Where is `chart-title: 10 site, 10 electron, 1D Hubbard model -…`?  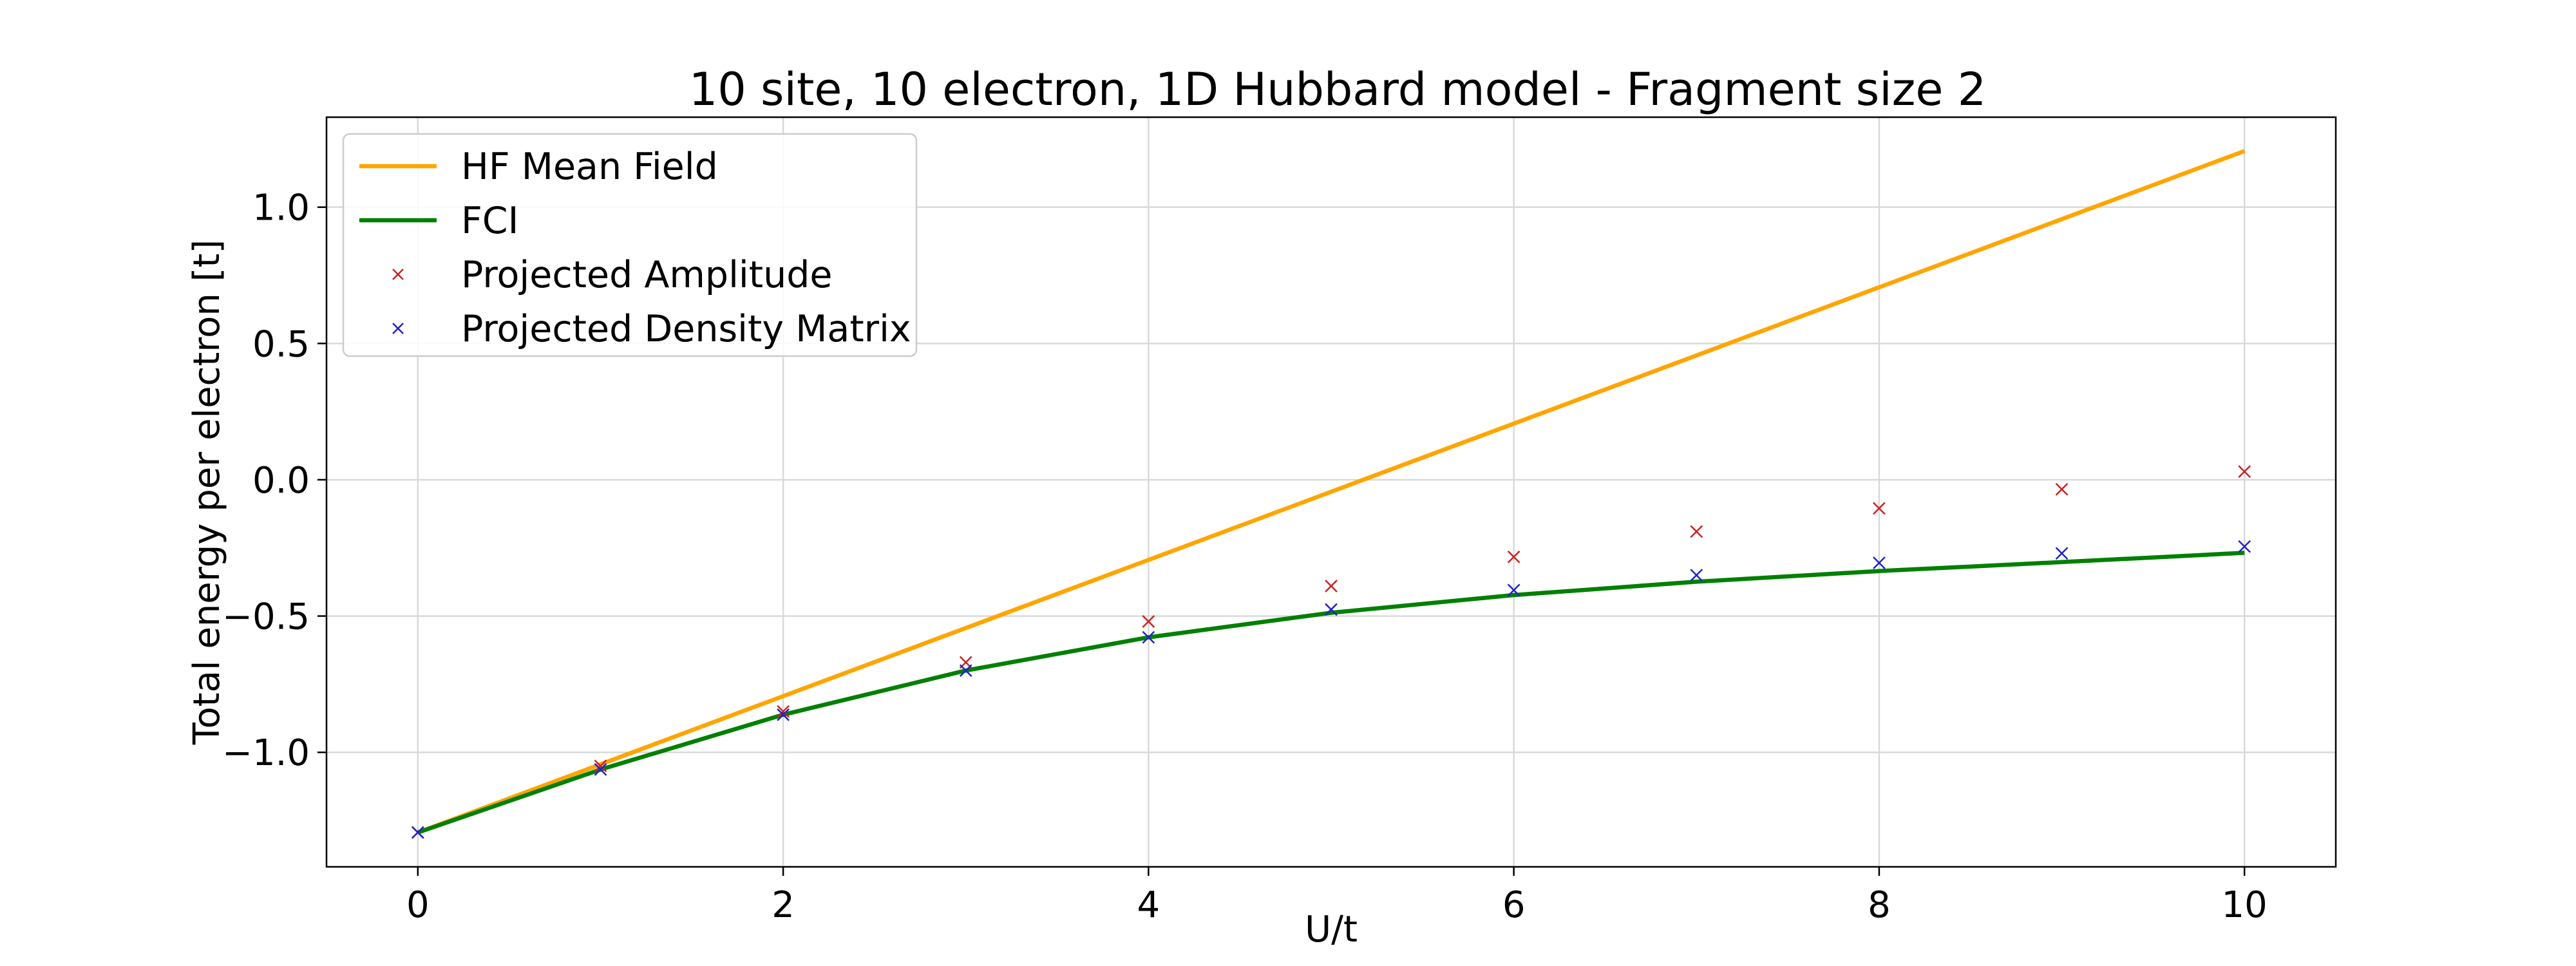 chart-title: 10 site, 10 electron, 1D Hubbard model -… is located at coordinates (1338, 89).